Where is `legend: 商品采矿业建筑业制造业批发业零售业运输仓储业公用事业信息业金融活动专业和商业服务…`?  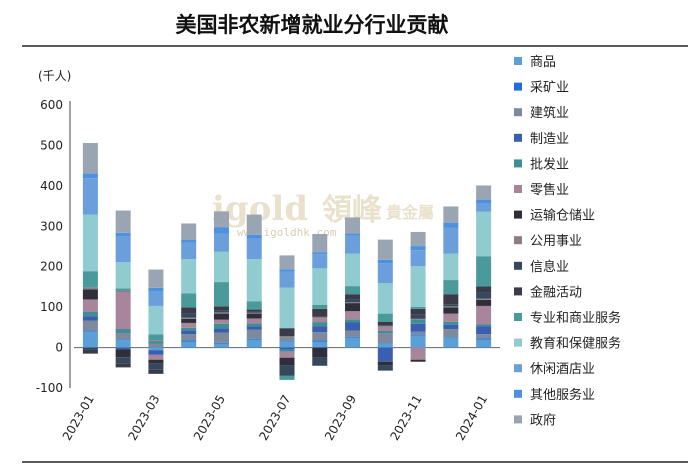 legend: 商品采矿业建筑业制造业批发业零售业运输仓储业公用事业信息业金融活动专业和商业服务… is located at coordinates (567, 241).